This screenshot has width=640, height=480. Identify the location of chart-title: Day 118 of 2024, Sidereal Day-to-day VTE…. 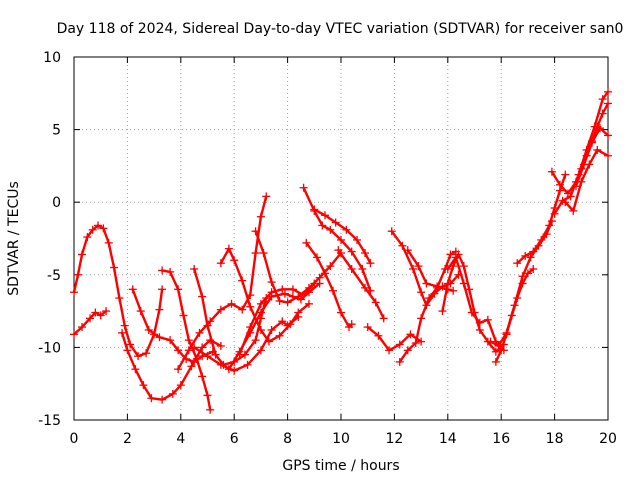
(340, 29).